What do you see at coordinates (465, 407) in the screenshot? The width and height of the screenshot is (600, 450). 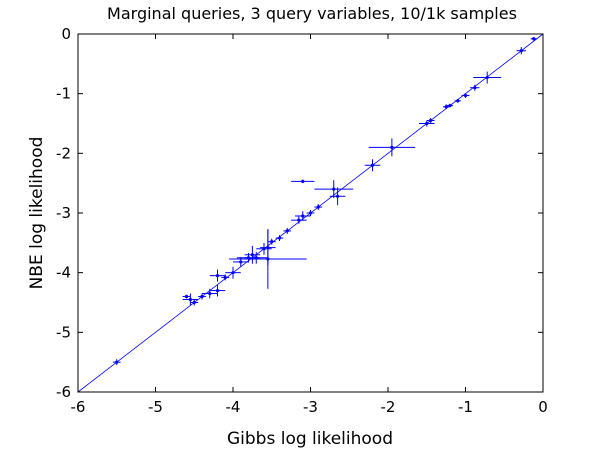 I see `x-tick-label: -1` at bounding box center [465, 407].